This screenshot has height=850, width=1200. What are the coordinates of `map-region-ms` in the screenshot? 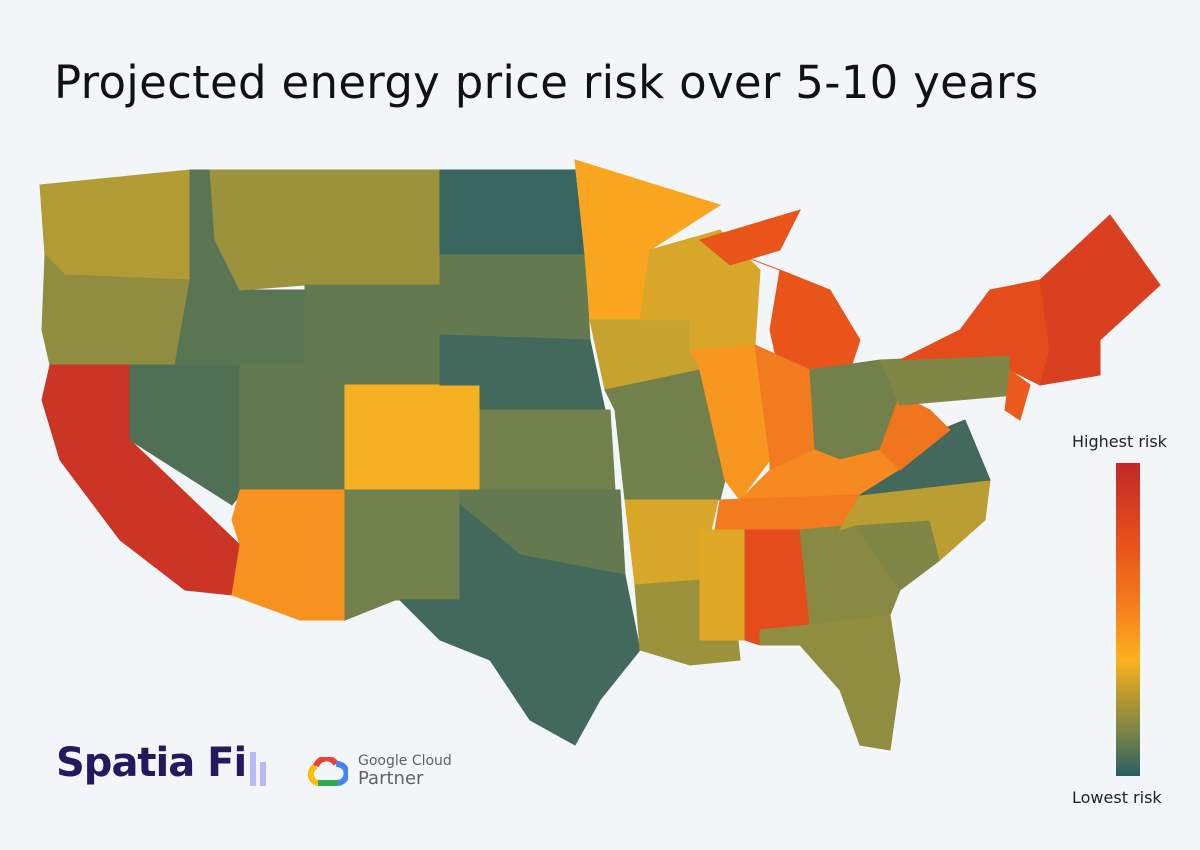 It's located at (722, 585).